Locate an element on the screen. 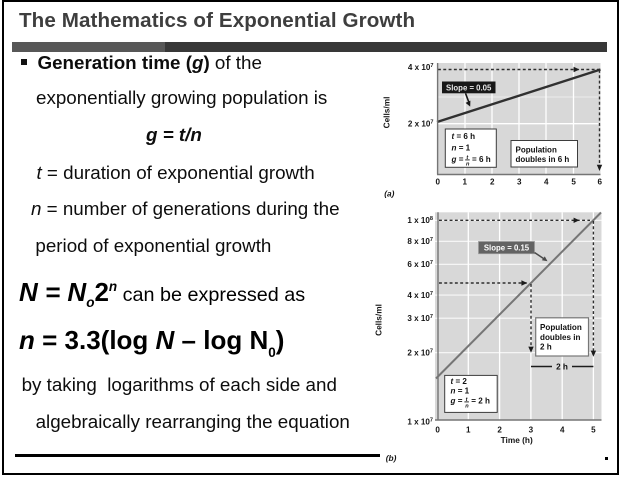 The height and width of the screenshot is (478, 620). svg-text: 1 x 107 is located at coordinates (420, 421).